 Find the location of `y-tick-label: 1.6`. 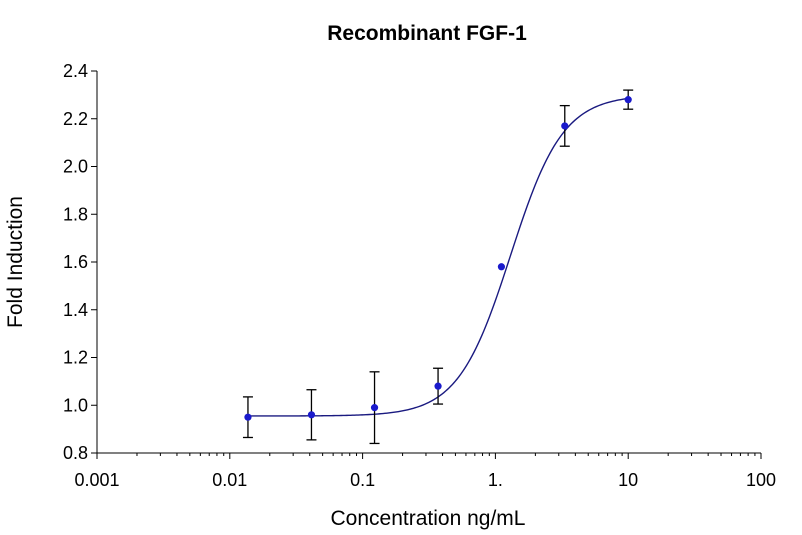

y-tick-label: 1.6 is located at coordinates (75, 262).